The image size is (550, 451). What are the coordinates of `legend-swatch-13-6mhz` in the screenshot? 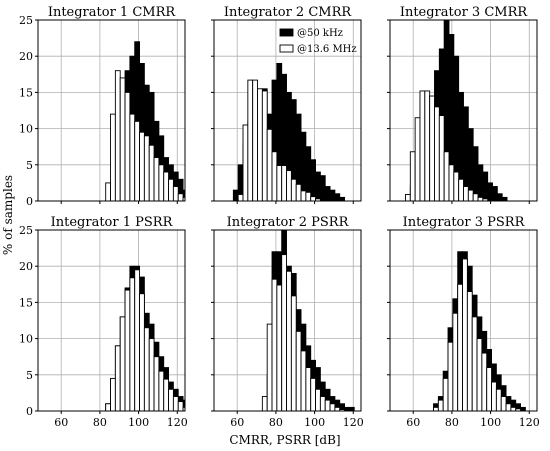 It's located at (286, 48).